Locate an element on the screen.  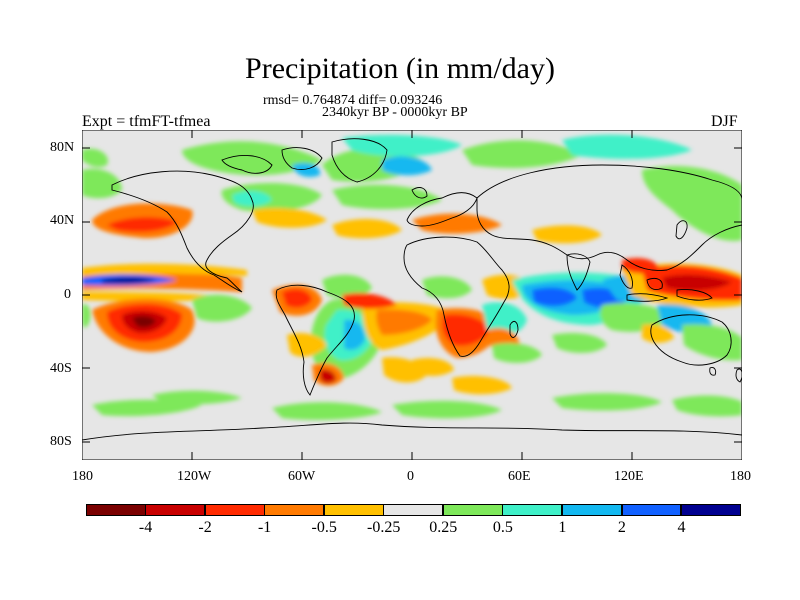
colorbar-label: -4 is located at coordinates (145, 527).